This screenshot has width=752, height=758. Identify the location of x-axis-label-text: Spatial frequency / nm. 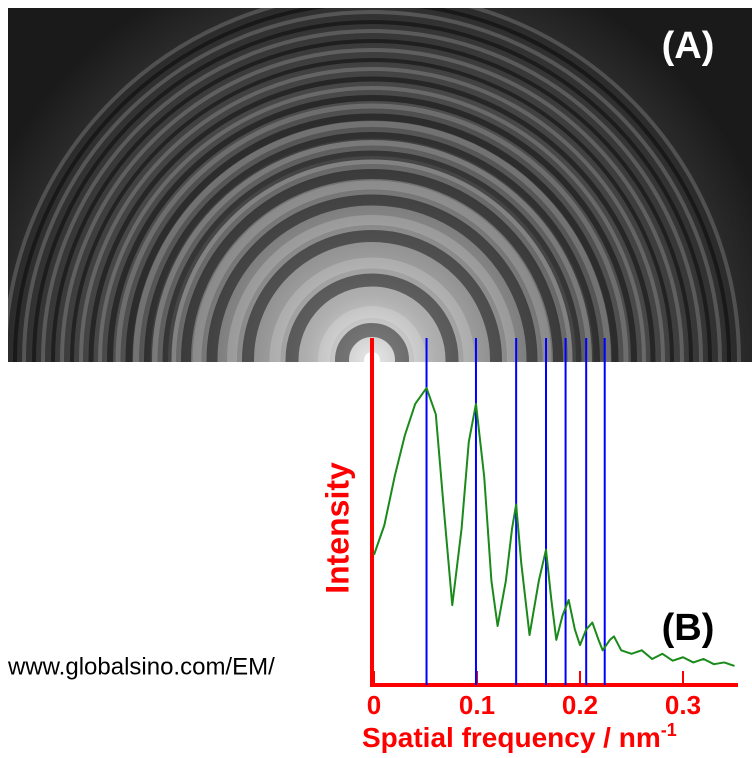
(511, 737).